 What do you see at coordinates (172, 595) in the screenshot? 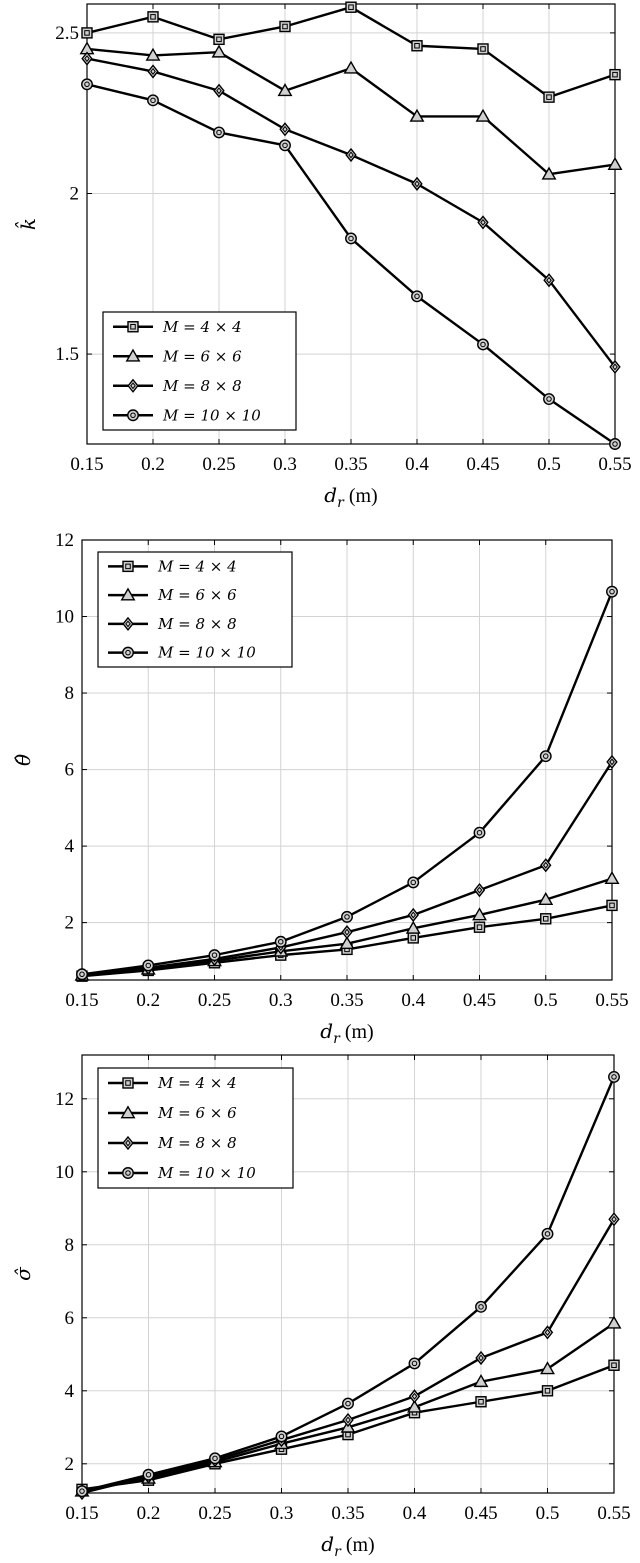
I see `legend-entry: M = 6 × 6` at bounding box center [172, 595].